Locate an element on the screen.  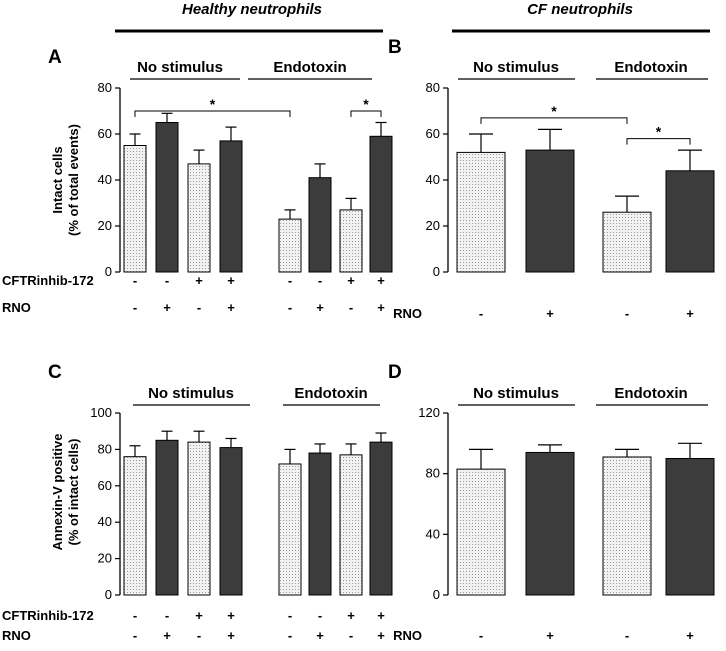
panel-letter: C is located at coordinates (55, 372).